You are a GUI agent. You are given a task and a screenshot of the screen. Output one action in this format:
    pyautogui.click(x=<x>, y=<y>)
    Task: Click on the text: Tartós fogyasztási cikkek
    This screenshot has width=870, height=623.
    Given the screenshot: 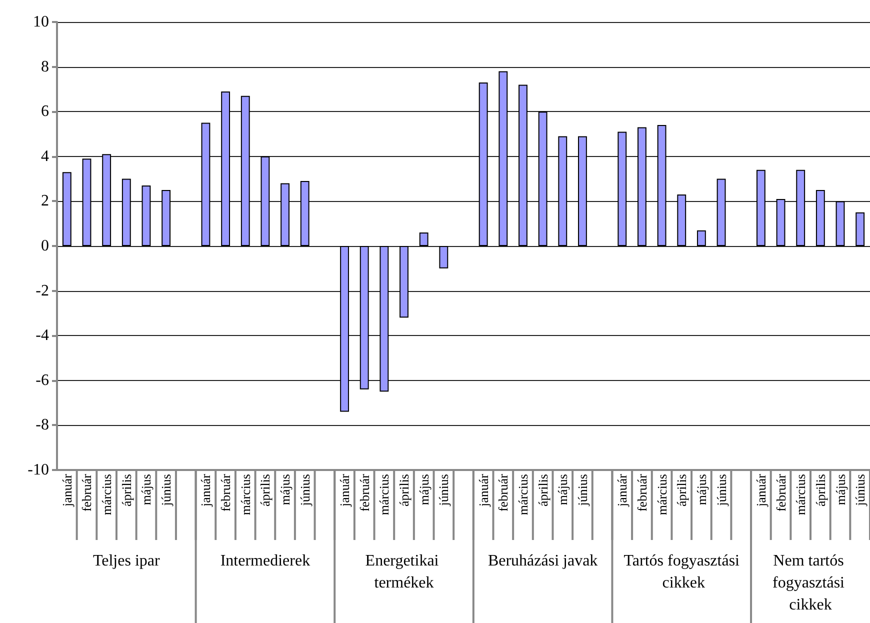 What is the action you would take?
    pyautogui.click(x=682, y=572)
    